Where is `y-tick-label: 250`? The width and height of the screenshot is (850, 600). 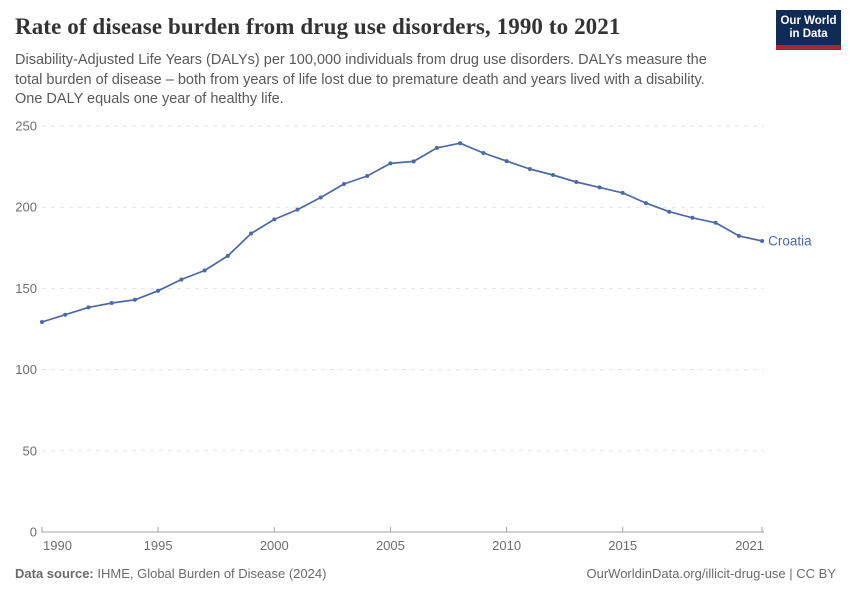 y-tick-label: 250 is located at coordinates (26, 126).